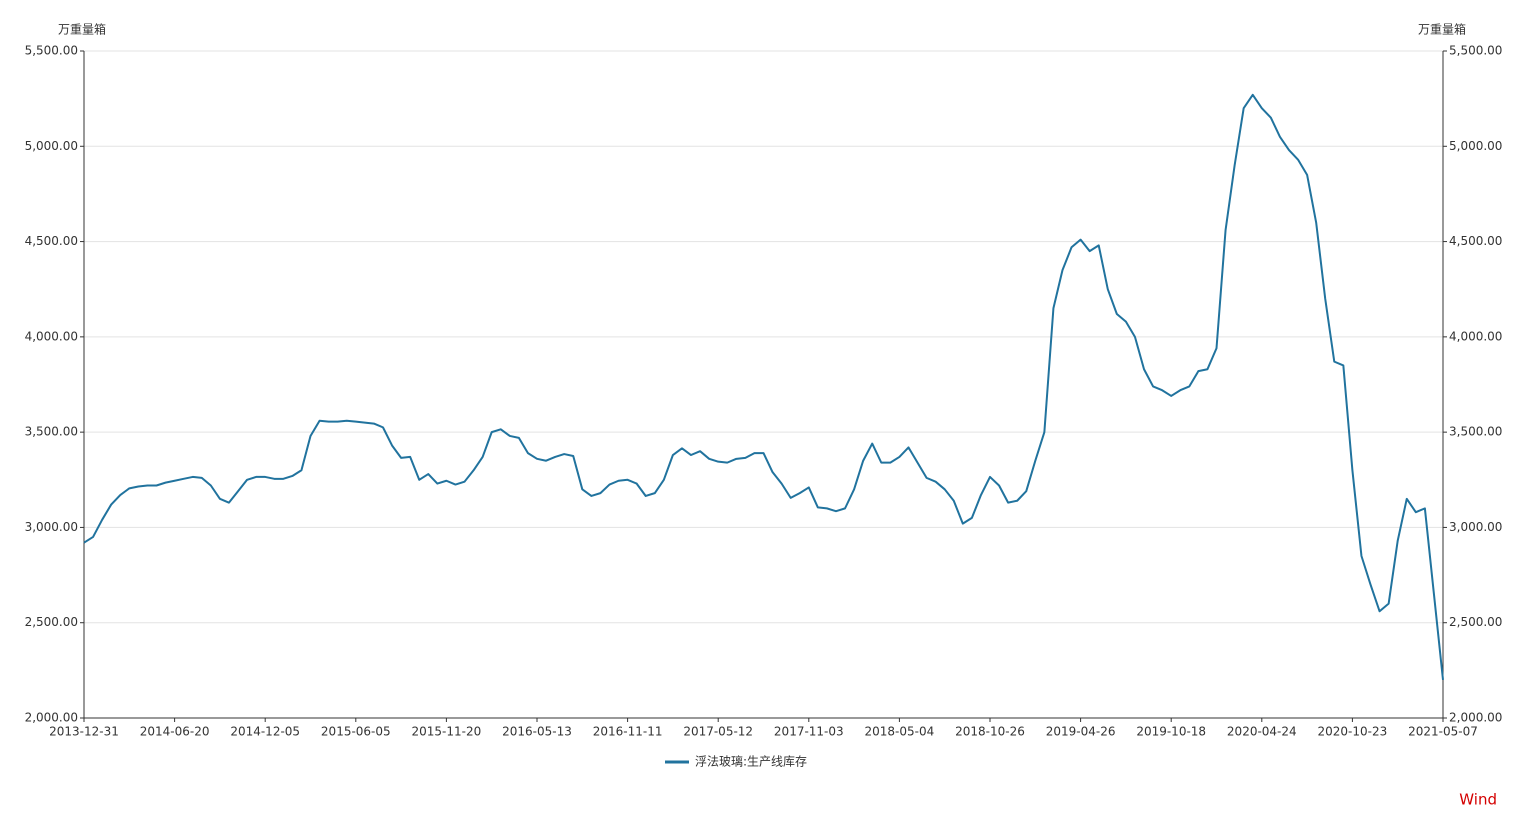 This screenshot has width=1526, height=824. What do you see at coordinates (447, 732) in the screenshot?
I see `x-tick-label: 2015-11-20` at bounding box center [447, 732].